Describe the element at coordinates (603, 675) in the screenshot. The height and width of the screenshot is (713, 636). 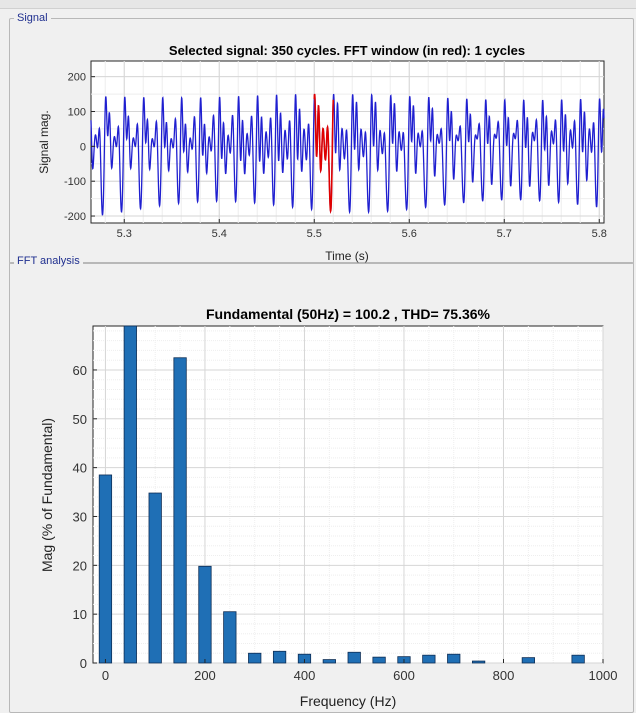
I see `fft-x-tick-label: 1000` at that location.